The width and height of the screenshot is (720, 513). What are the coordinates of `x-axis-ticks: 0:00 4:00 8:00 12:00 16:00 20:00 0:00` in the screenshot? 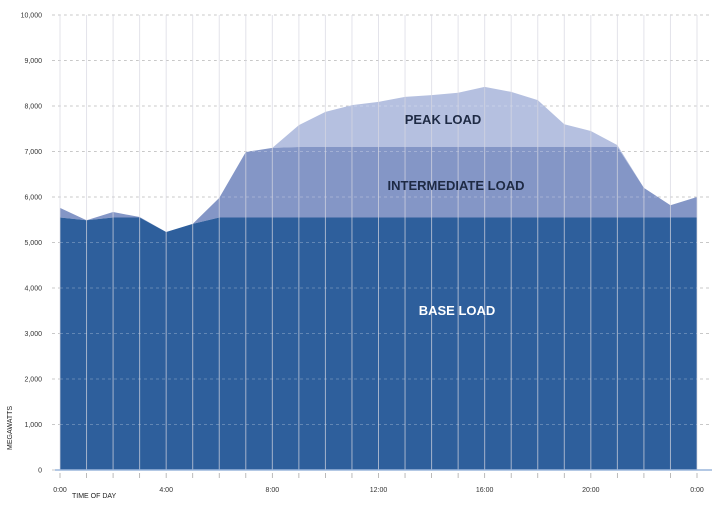 It's located at (378, 490).